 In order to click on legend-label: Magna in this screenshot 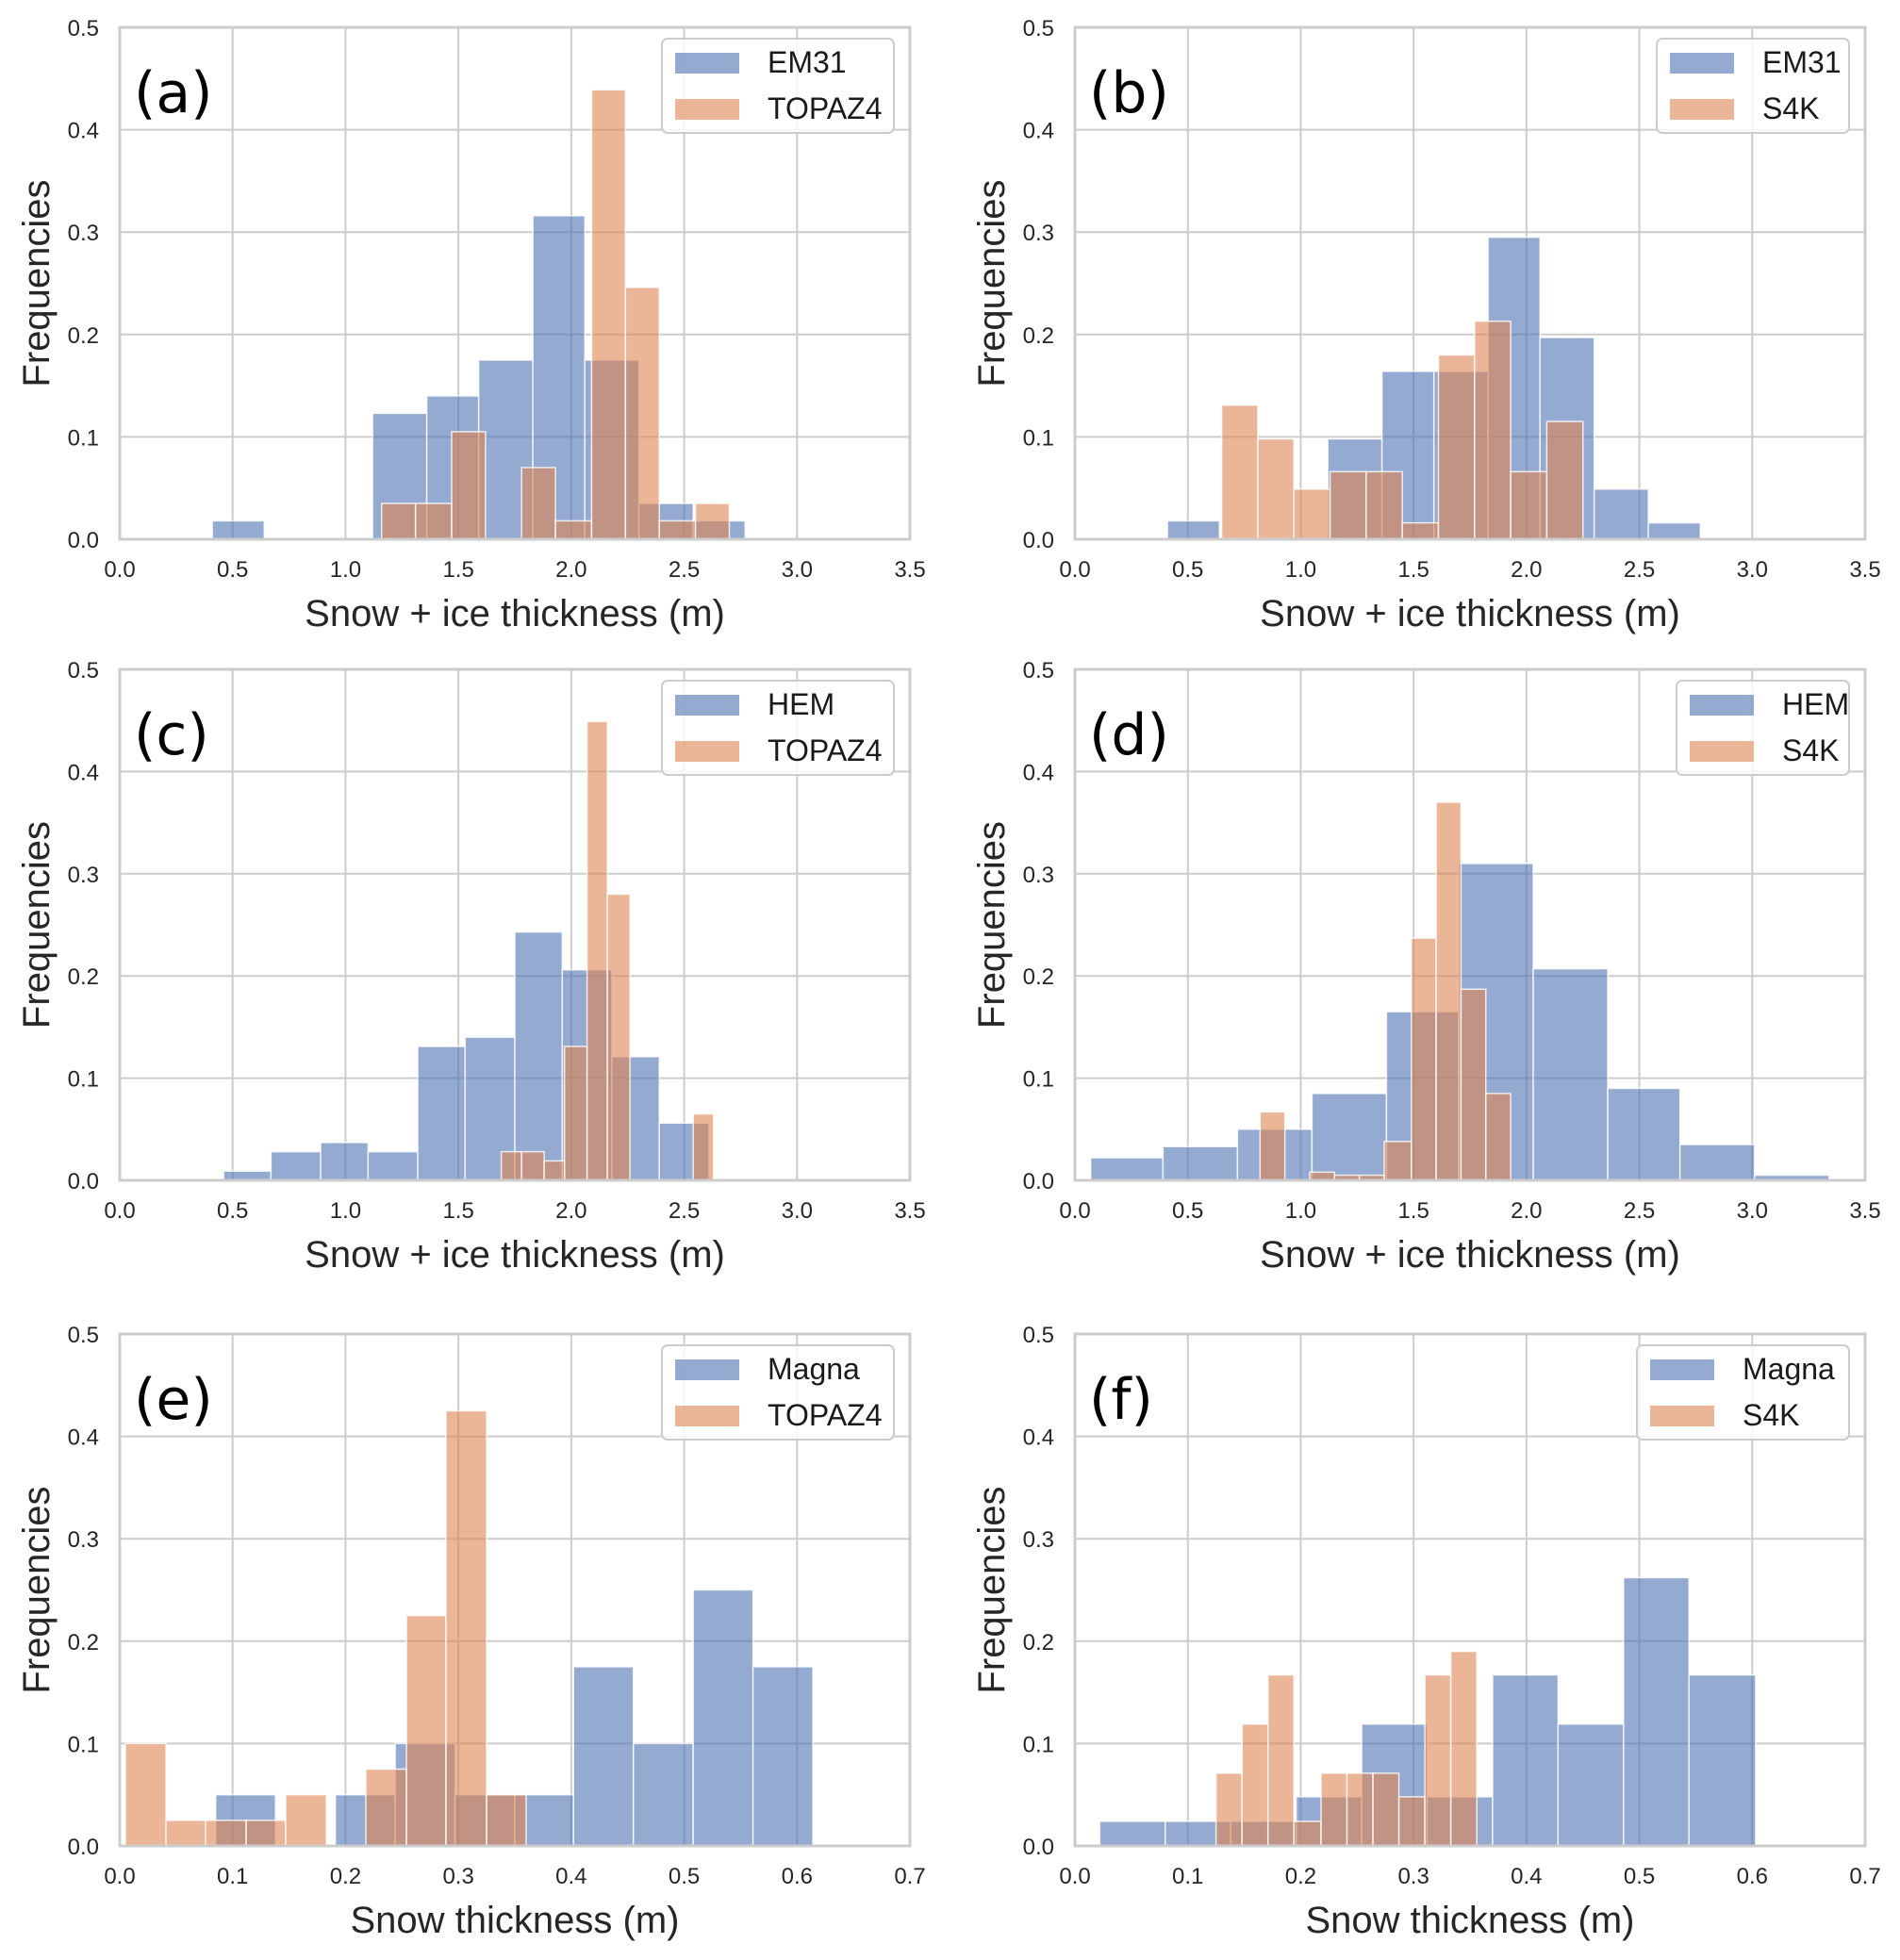, I will do `click(1789, 1369)`.